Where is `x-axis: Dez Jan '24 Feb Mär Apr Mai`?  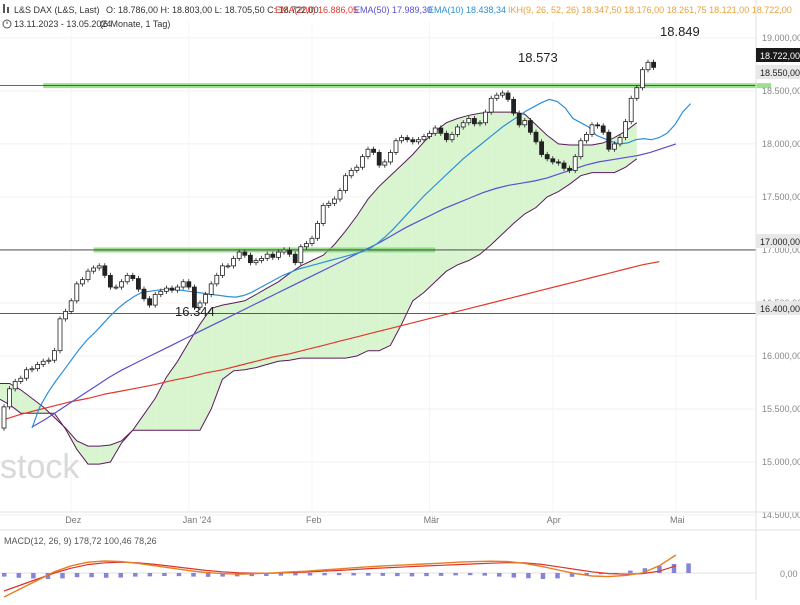
x-axis: Dez Jan '24 Feb Mär Apr Mai is located at coordinates (374, 520).